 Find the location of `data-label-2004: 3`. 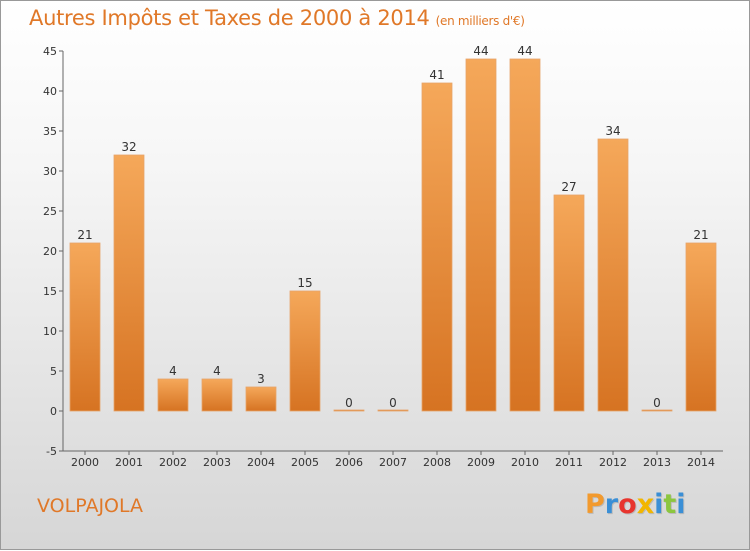

data-label-2004: 3 is located at coordinates (261, 379).